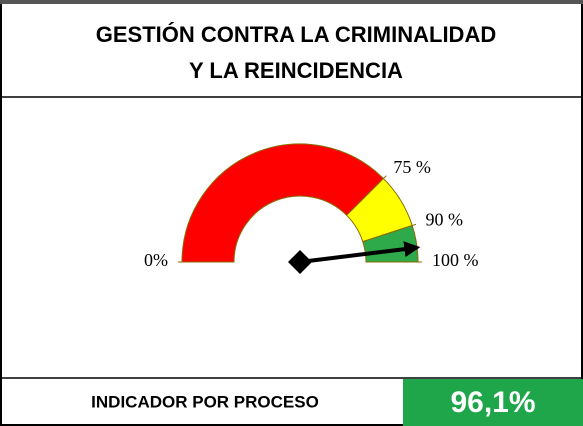 The height and width of the screenshot is (426, 583). Describe the element at coordinates (296, 70) in the screenshot. I see `title-line: Y LA REINCIDENCIA` at that location.